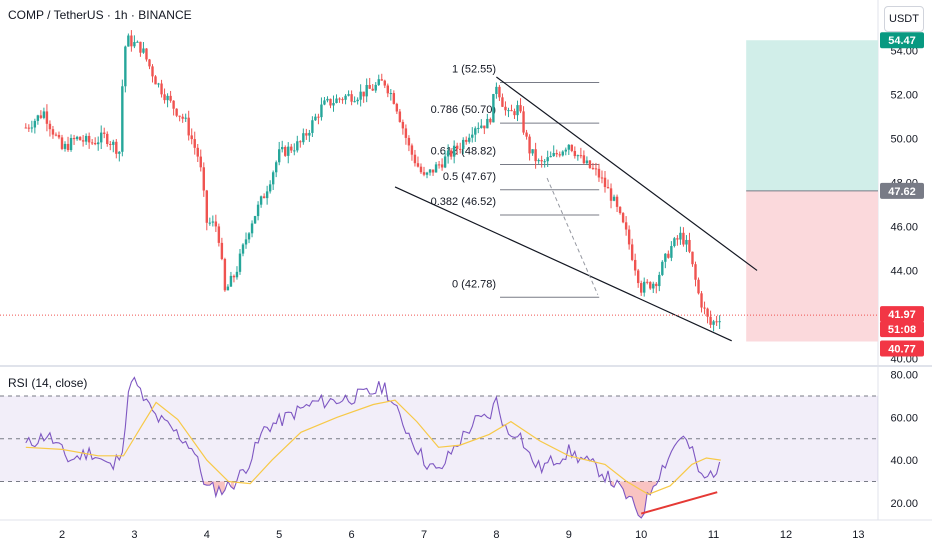 This screenshot has width=932, height=550. I want to click on price-badges: 54.47 47.62 41.97 51:08 40.77, so click(902, 194).